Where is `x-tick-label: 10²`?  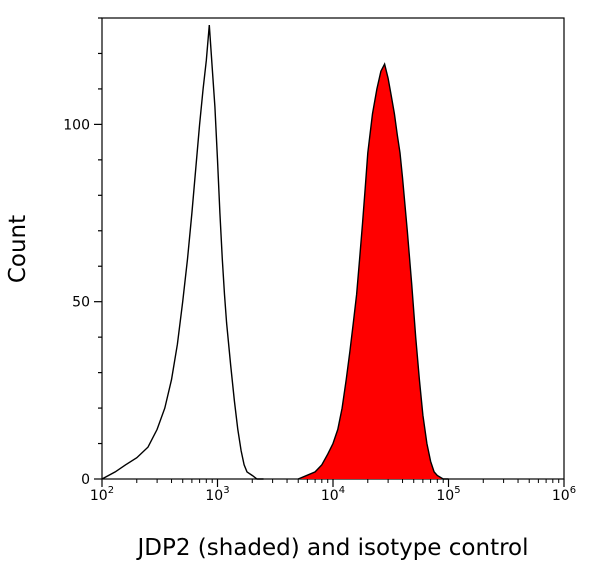 x-tick-label: 10² is located at coordinates (102, 494).